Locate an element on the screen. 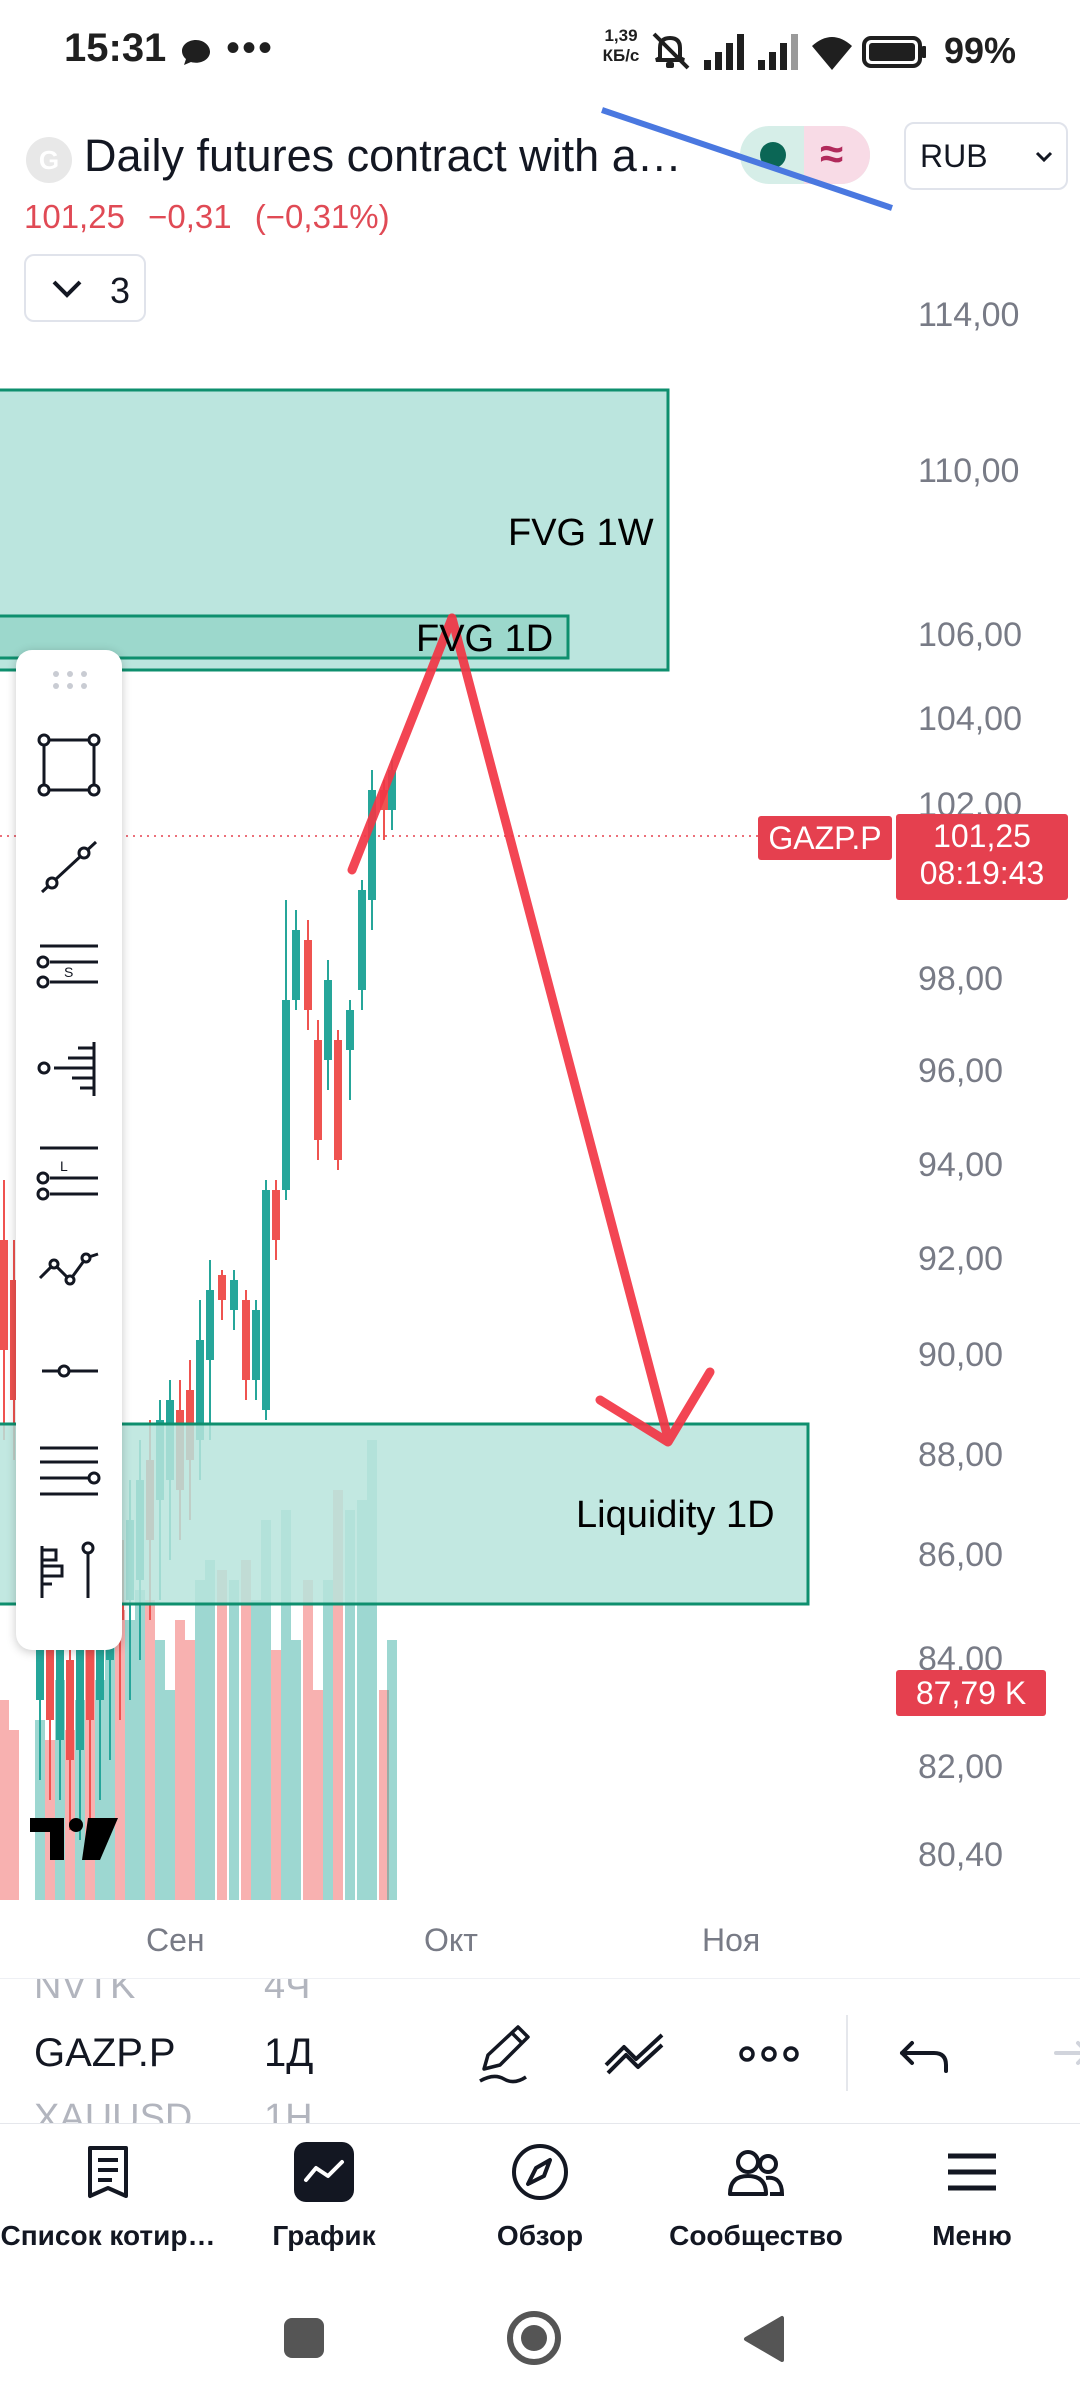  last-price-badge: 101,25 08:19:43 is located at coordinates (982, 857).